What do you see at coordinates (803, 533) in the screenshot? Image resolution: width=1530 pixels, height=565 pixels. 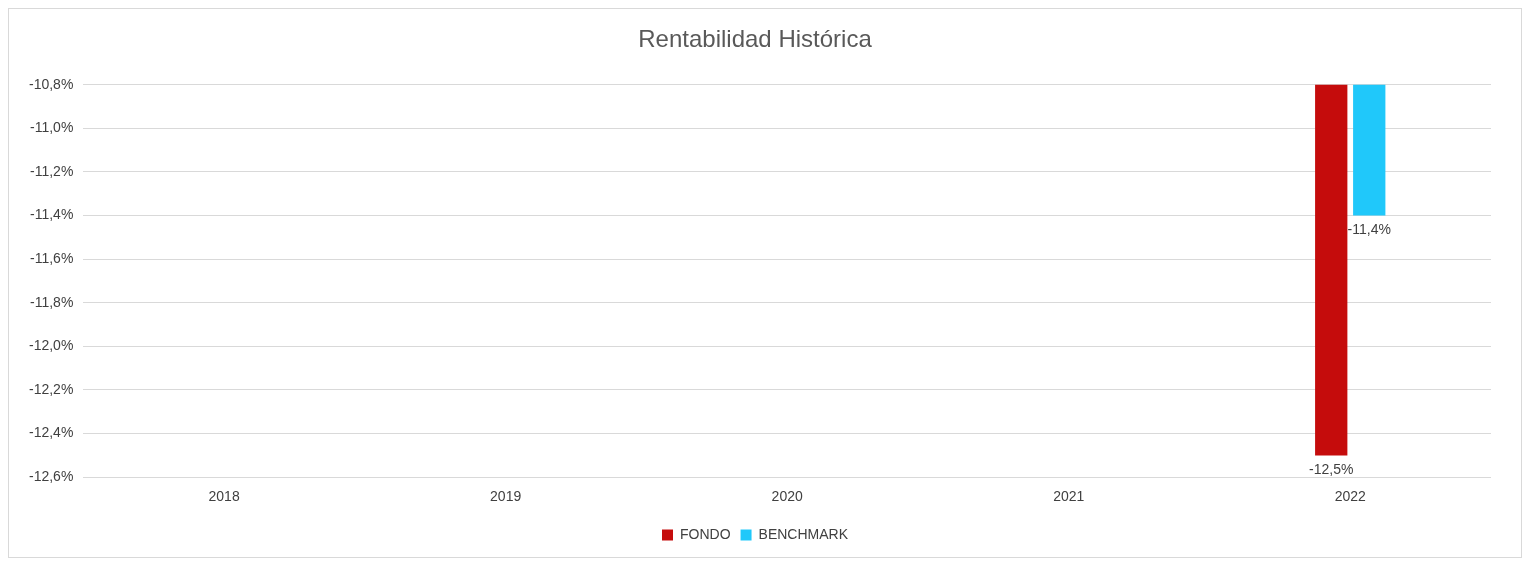 I see `legend-label: BENCHMARK` at bounding box center [803, 533].